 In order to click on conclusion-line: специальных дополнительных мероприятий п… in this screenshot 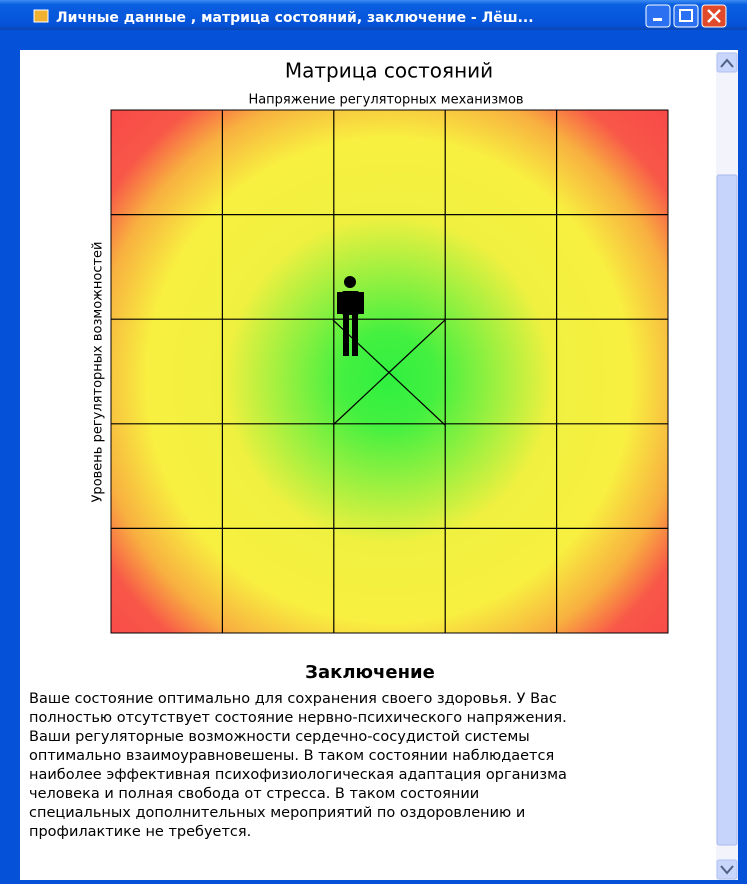, I will do `click(277, 813)`.